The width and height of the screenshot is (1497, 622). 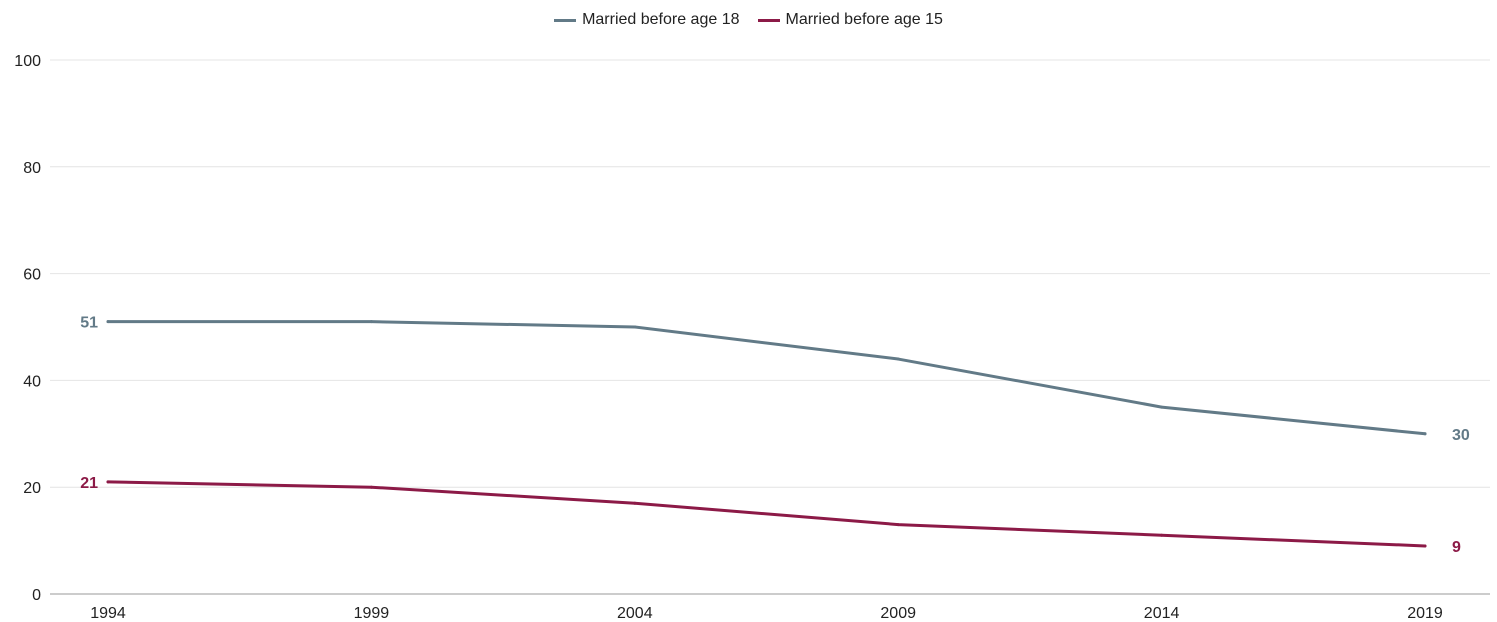 I want to click on data-label-end: 9, so click(x=1456, y=547).